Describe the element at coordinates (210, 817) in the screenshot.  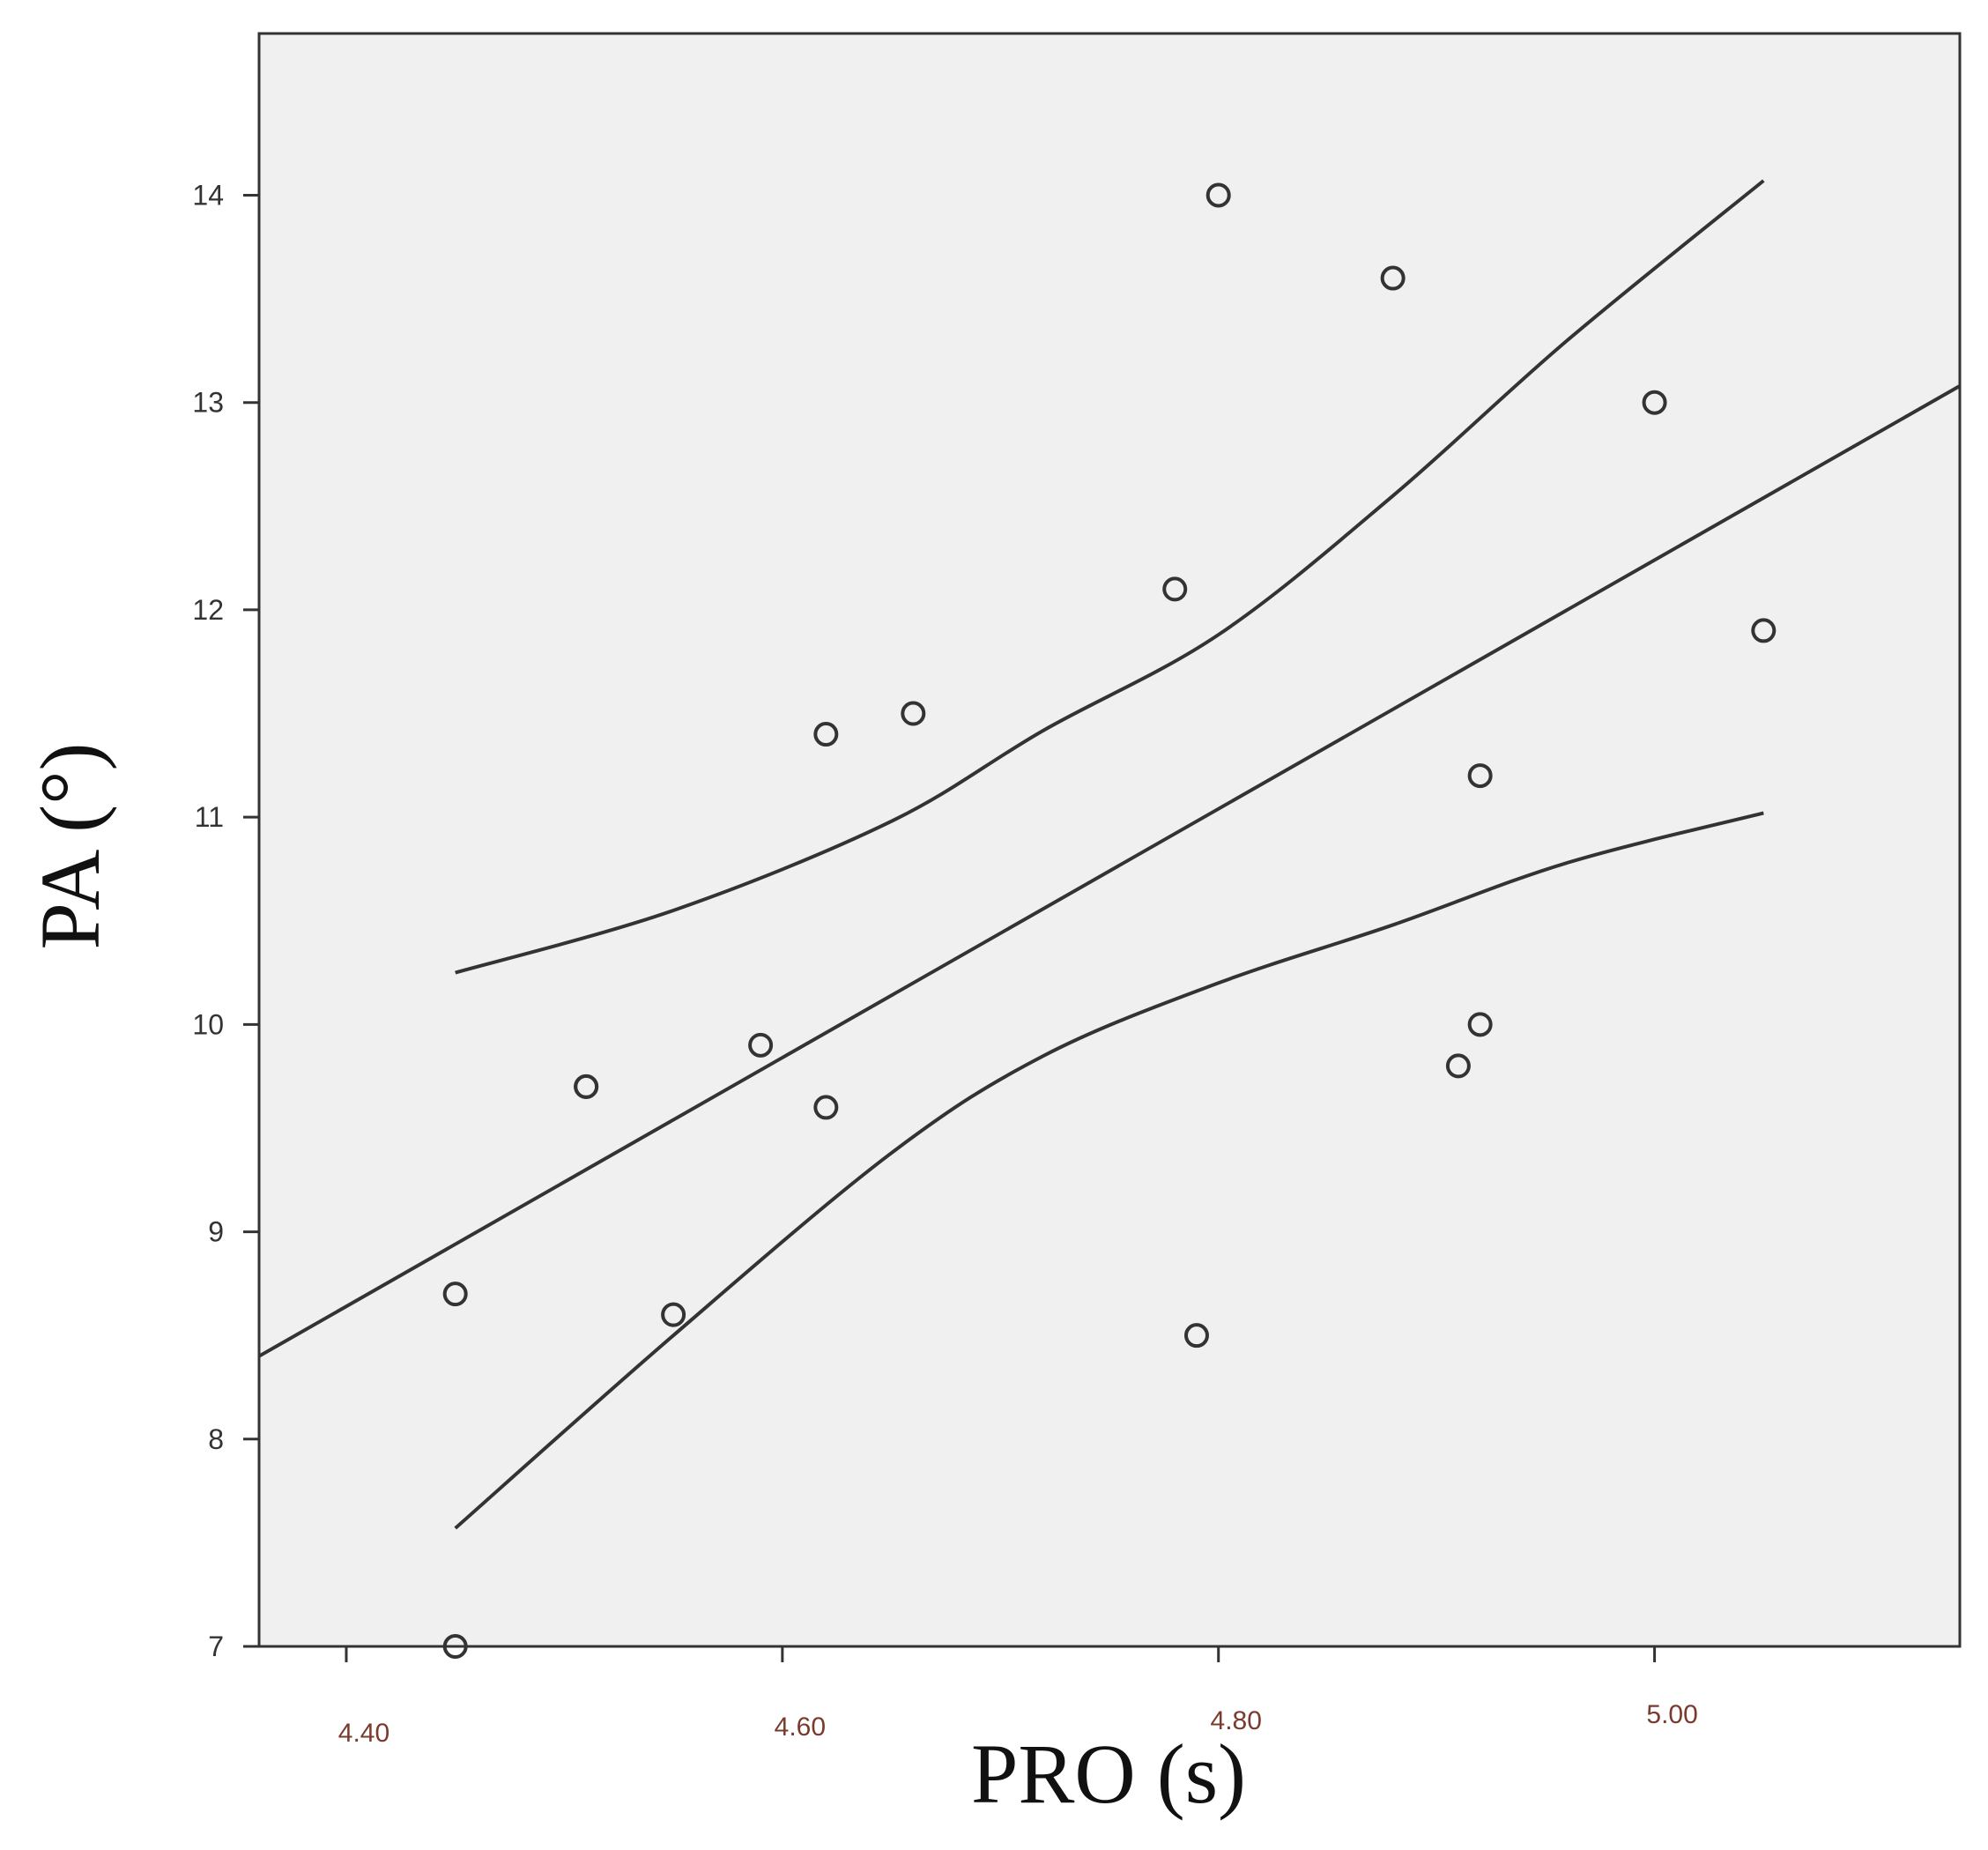
I see `y-tick-label: 11` at that location.